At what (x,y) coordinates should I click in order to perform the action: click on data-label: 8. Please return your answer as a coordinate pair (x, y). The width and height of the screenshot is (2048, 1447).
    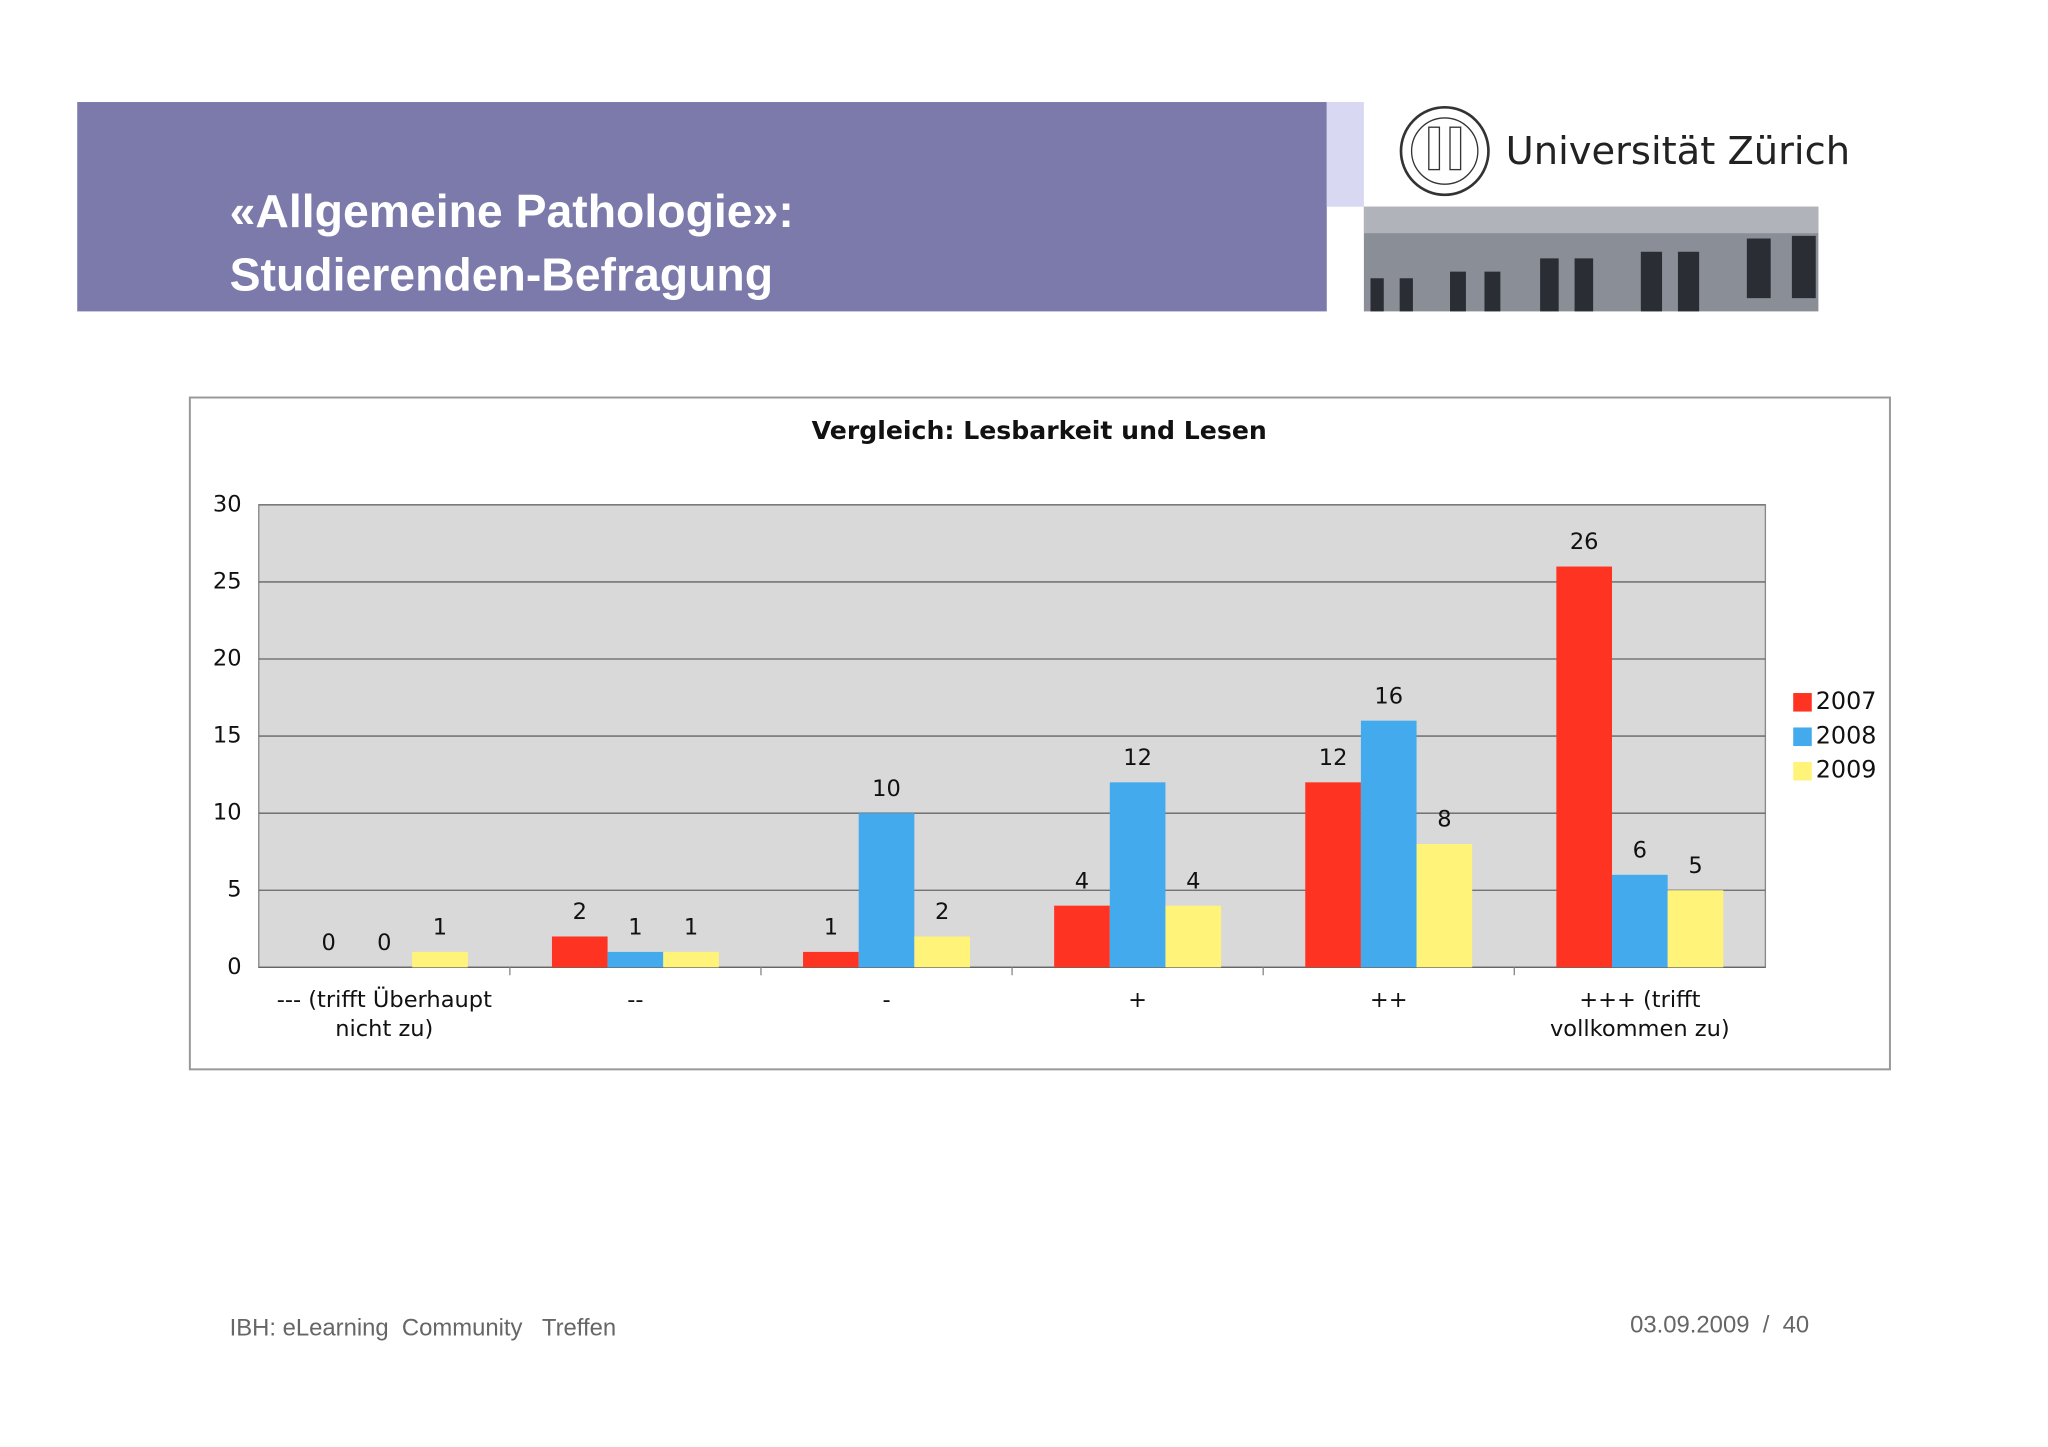
    Looking at the image, I should click on (1444, 820).